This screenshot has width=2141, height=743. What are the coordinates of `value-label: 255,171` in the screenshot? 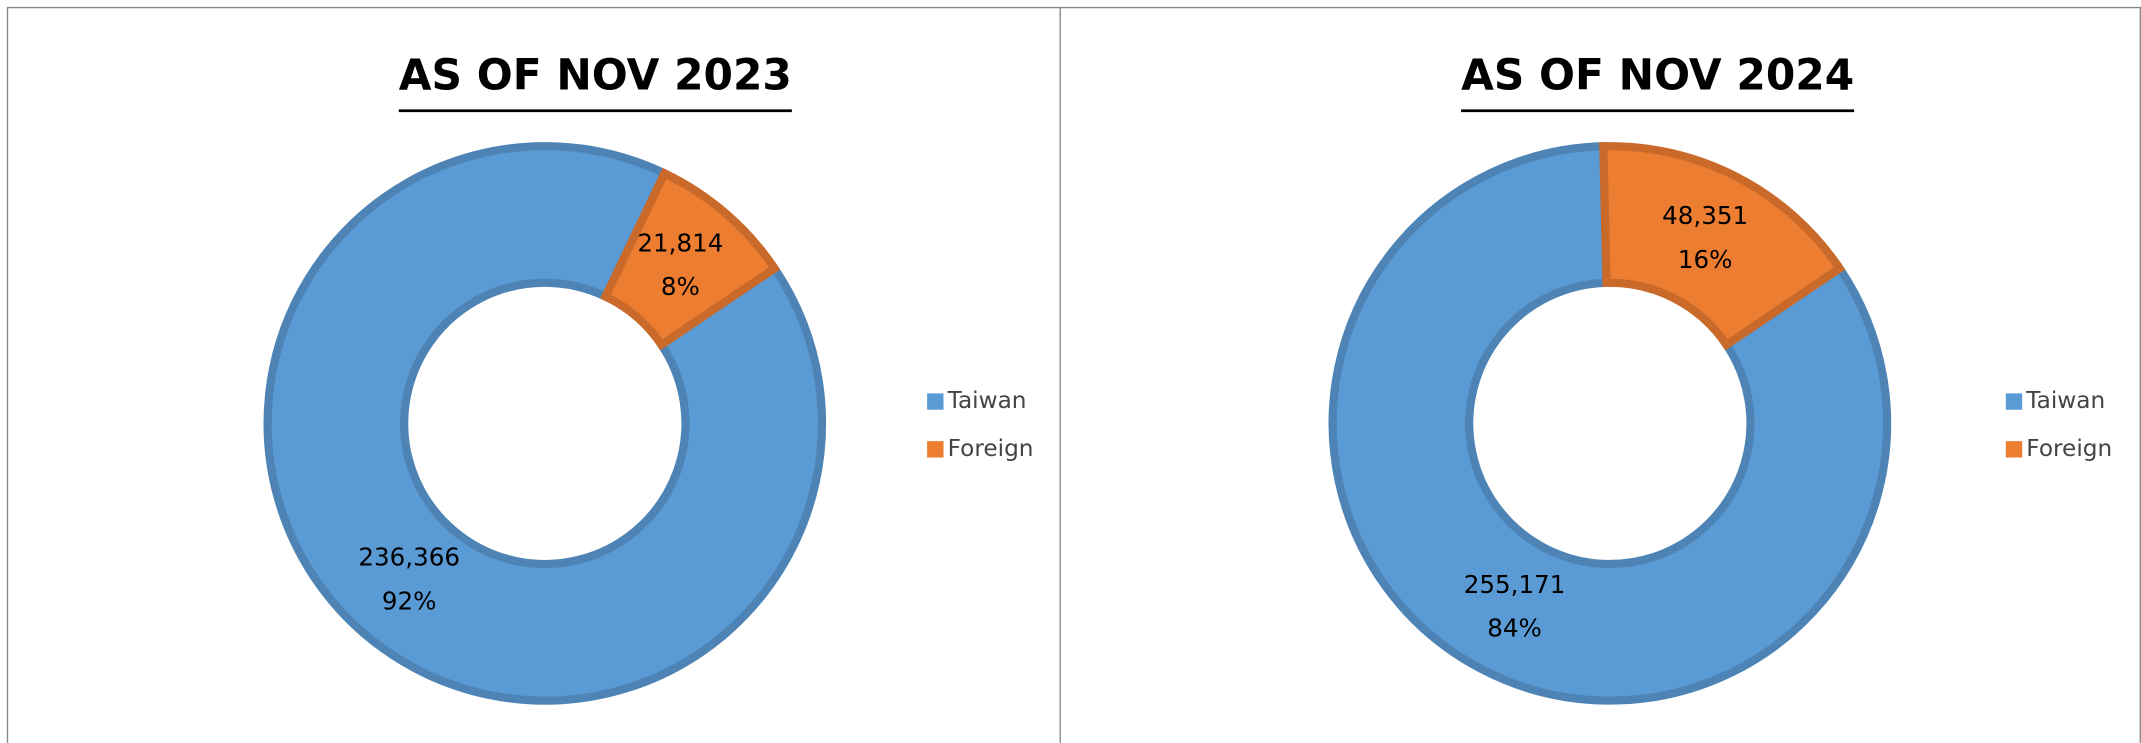 It's located at (1515, 584).